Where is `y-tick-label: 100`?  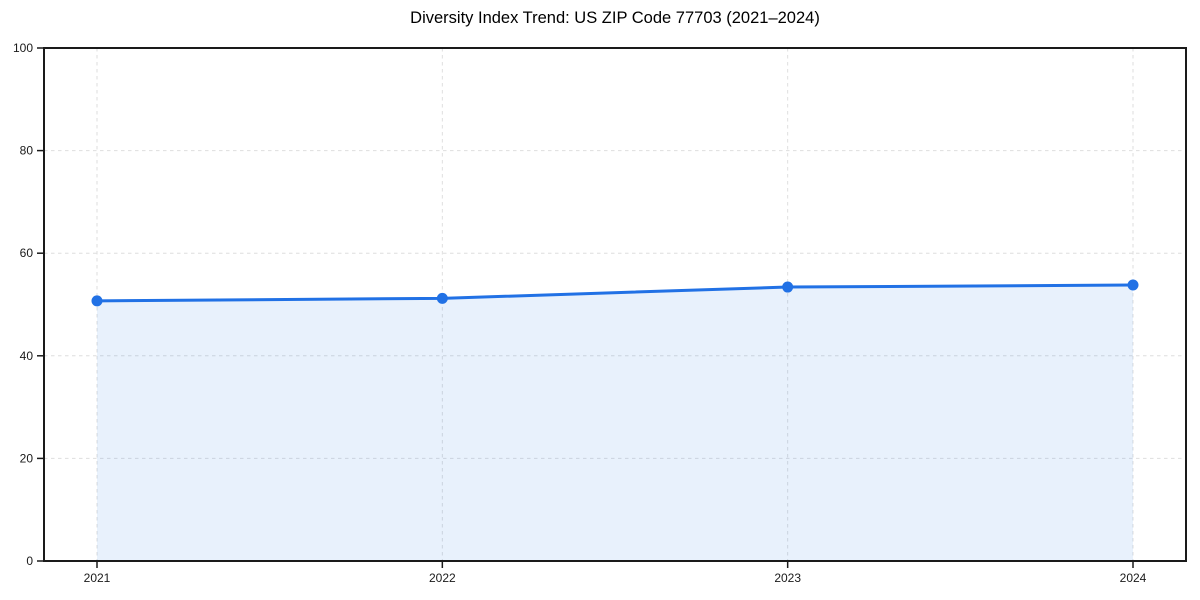
y-tick-label: 100 is located at coordinates (23, 48).